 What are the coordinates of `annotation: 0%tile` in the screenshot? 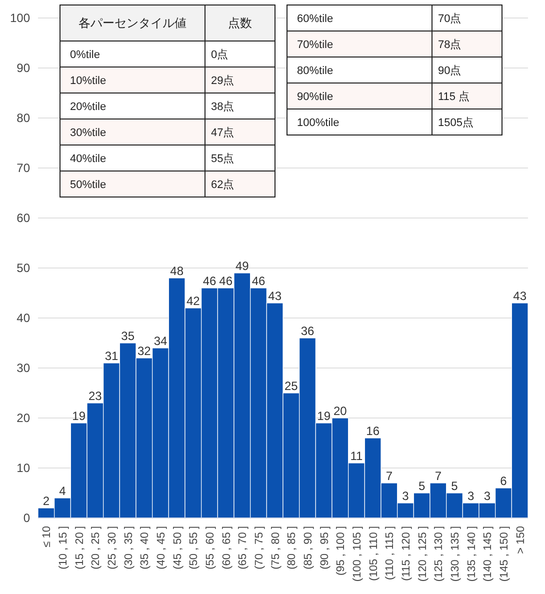 It's located at (85, 55).